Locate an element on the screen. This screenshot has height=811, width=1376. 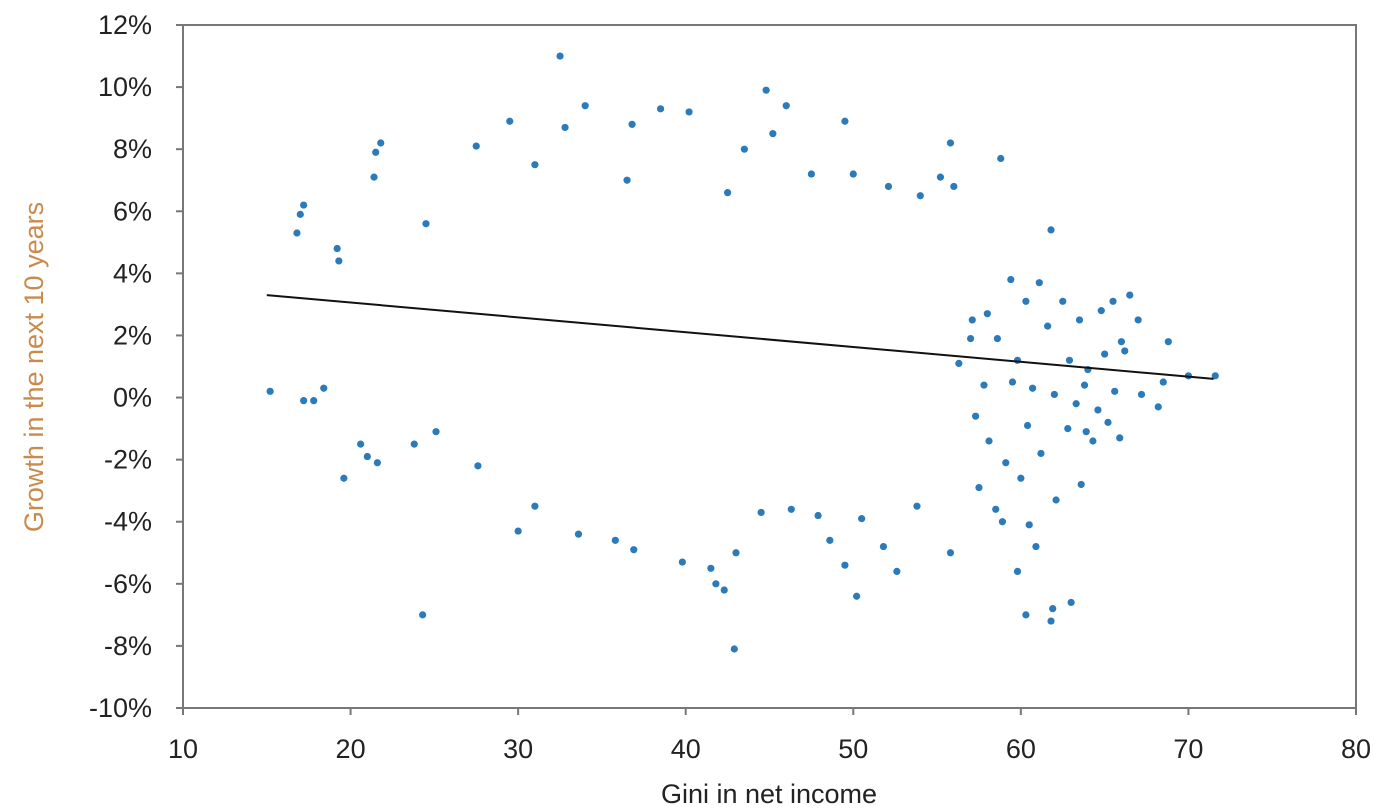
x-tick-label: 80 is located at coordinates (1356, 749).